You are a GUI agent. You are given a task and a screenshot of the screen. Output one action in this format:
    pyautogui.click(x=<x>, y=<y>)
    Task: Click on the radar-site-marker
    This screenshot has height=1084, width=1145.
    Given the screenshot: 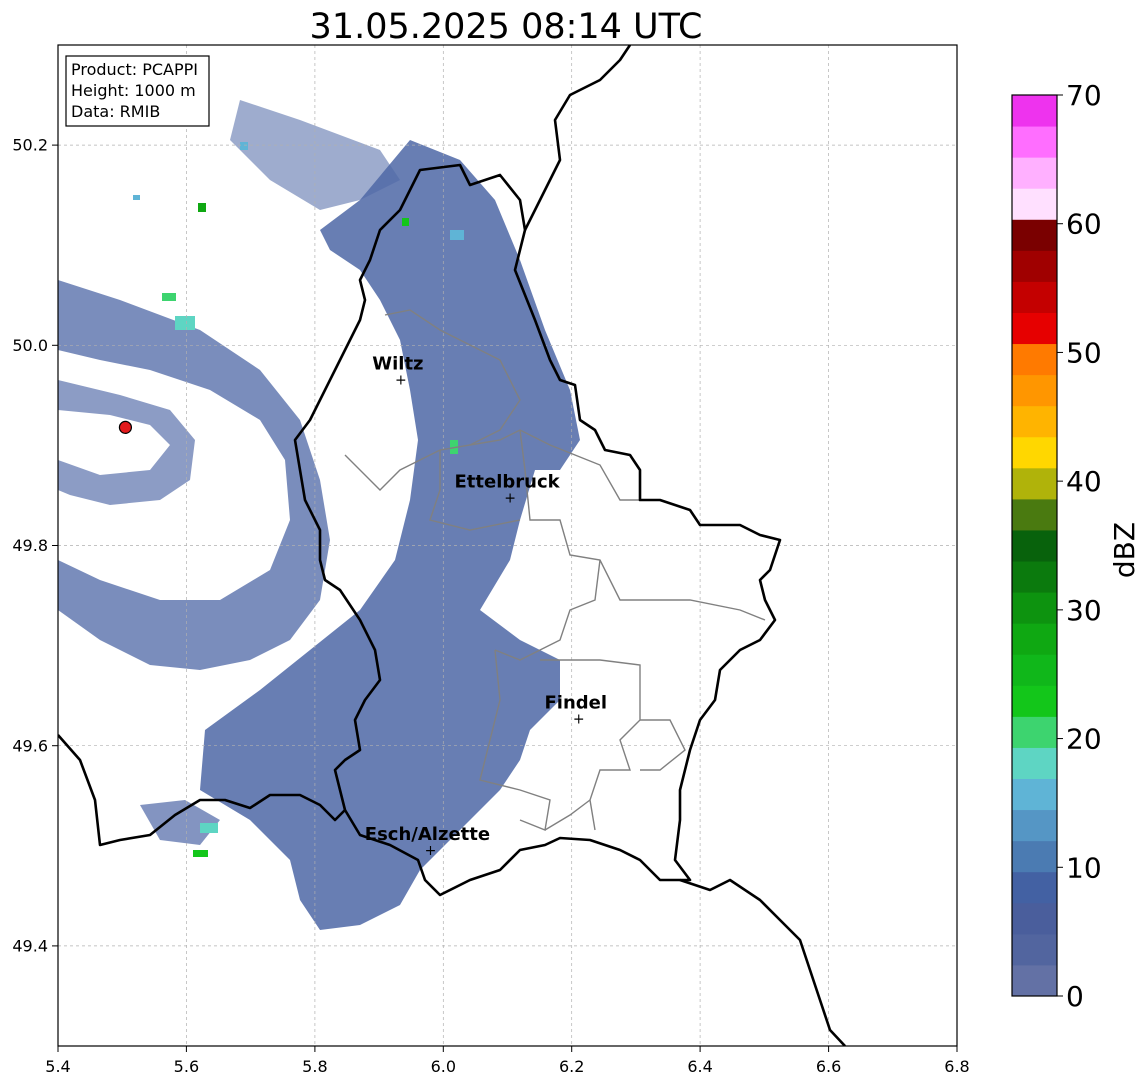 What is the action you would take?
    pyautogui.click(x=125, y=427)
    